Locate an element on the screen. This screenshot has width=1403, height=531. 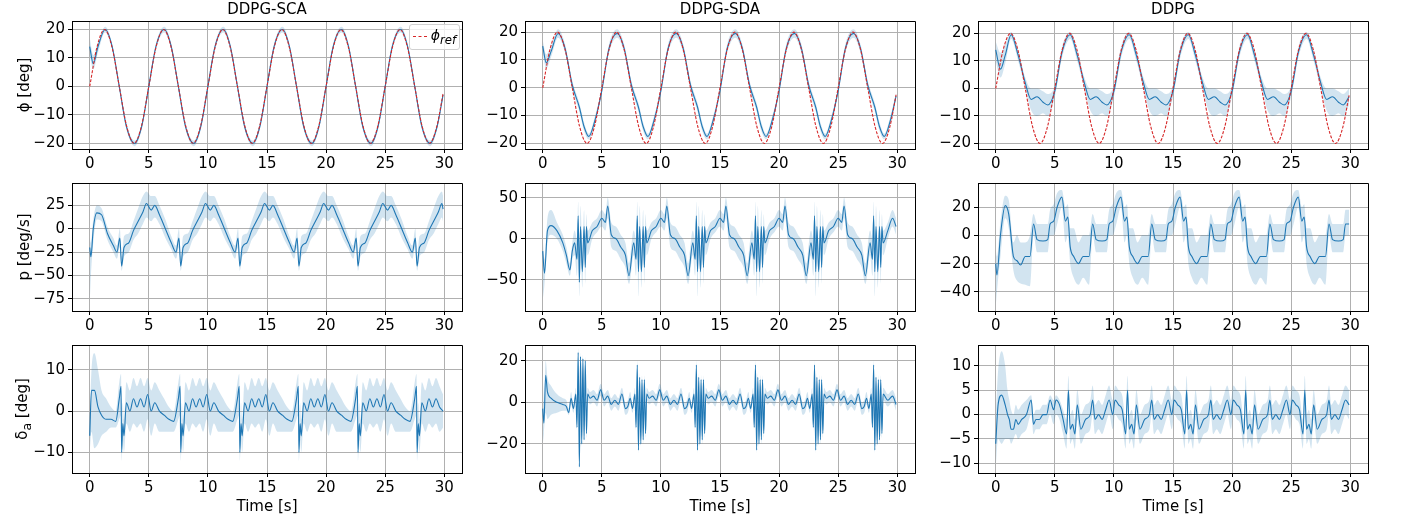
y-tick-label: 50 is located at coordinates (508, 196).